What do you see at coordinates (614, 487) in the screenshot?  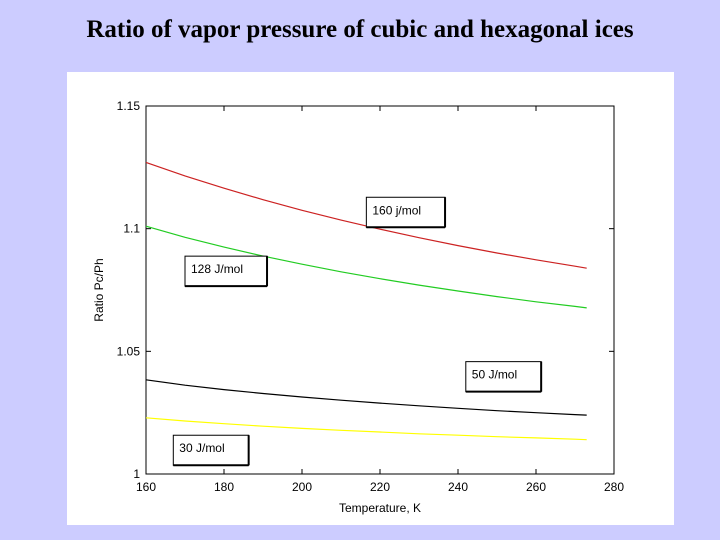 I see `x-tick-label: 280` at bounding box center [614, 487].